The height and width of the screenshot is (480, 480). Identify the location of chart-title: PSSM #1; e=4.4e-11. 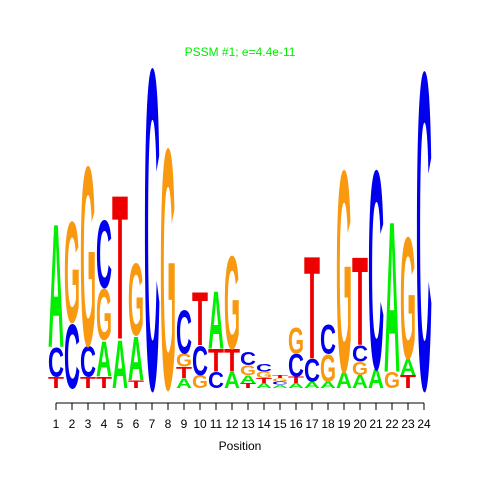
(240, 52).